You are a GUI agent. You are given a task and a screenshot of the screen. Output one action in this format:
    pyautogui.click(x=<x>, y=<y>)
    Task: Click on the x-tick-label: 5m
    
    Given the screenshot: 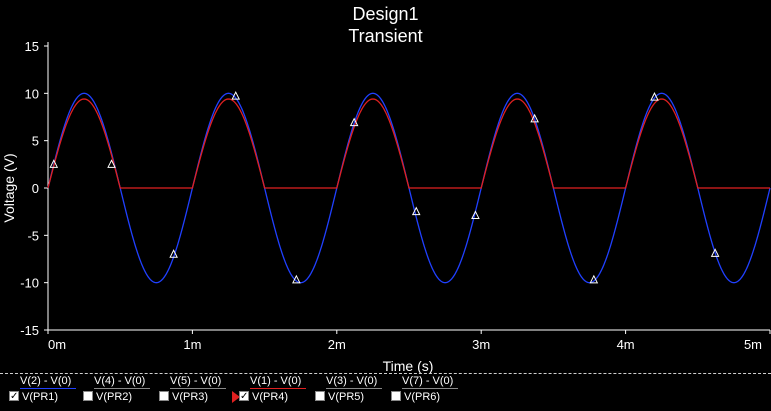 What is the action you would take?
    pyautogui.click(x=753, y=344)
    